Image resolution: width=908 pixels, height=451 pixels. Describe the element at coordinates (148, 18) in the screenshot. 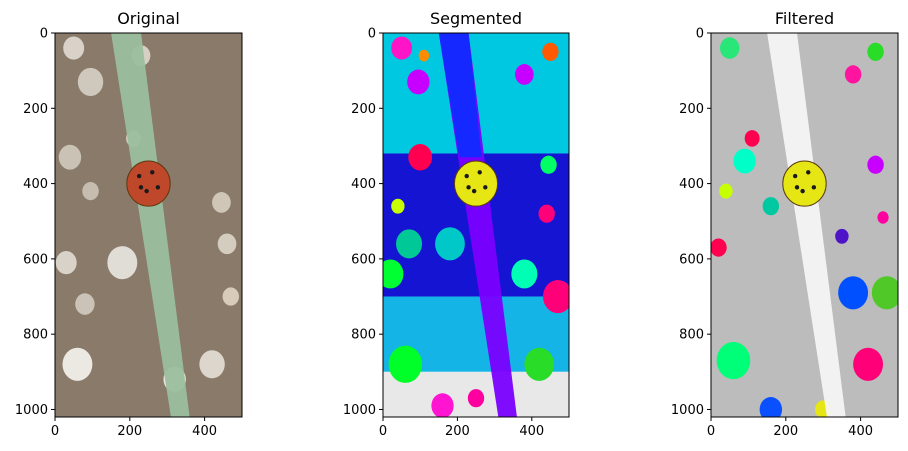

I see `panel-title-original: Original` at that location.